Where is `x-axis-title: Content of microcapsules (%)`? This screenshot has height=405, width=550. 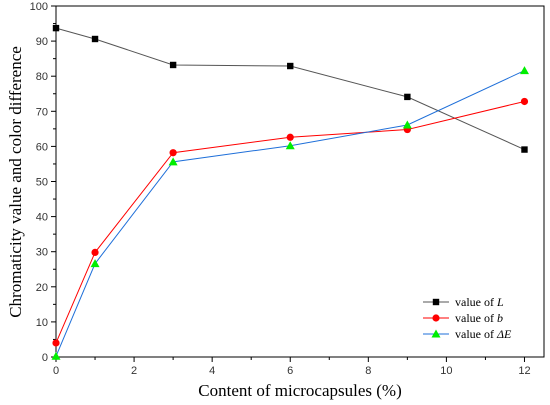 x-axis-title: Content of microcapsules (%) is located at coordinates (299, 390).